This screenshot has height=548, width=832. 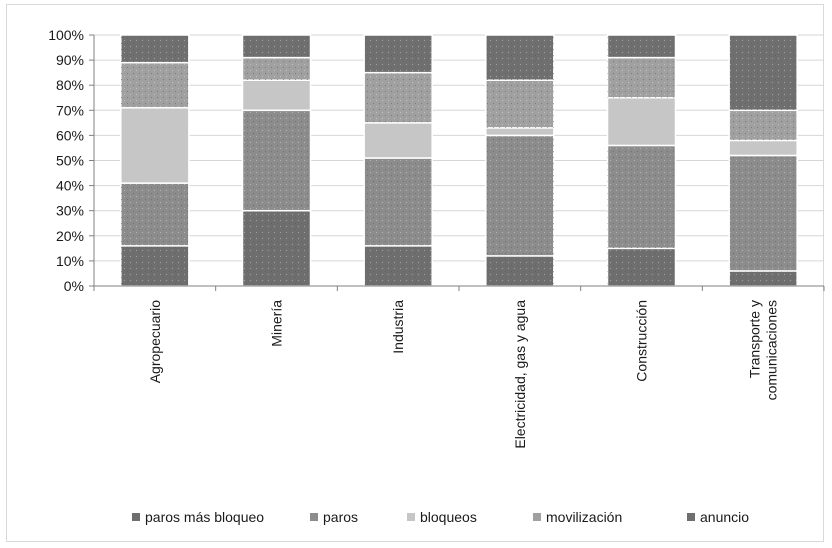 What do you see at coordinates (70, 110) in the screenshot?
I see `y-tick-label: 70%` at bounding box center [70, 110].